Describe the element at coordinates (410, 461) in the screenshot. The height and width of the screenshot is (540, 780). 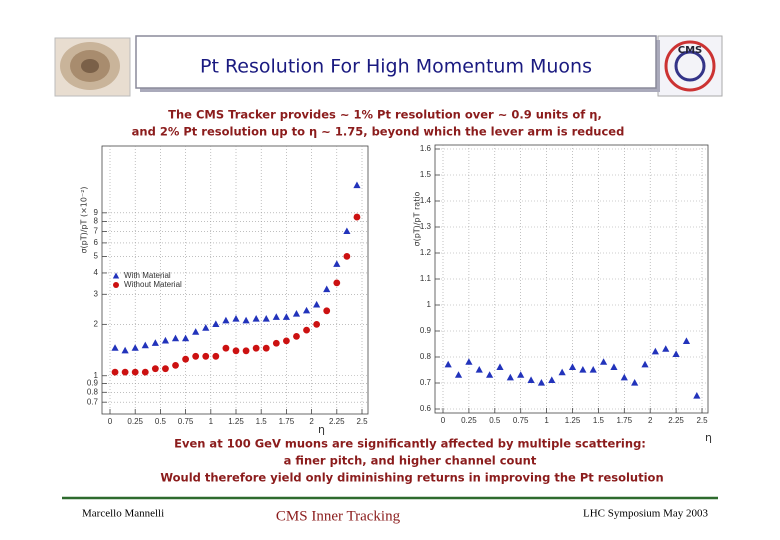
I see `caption-line: a finer pitch, and higher channel count` at that location.